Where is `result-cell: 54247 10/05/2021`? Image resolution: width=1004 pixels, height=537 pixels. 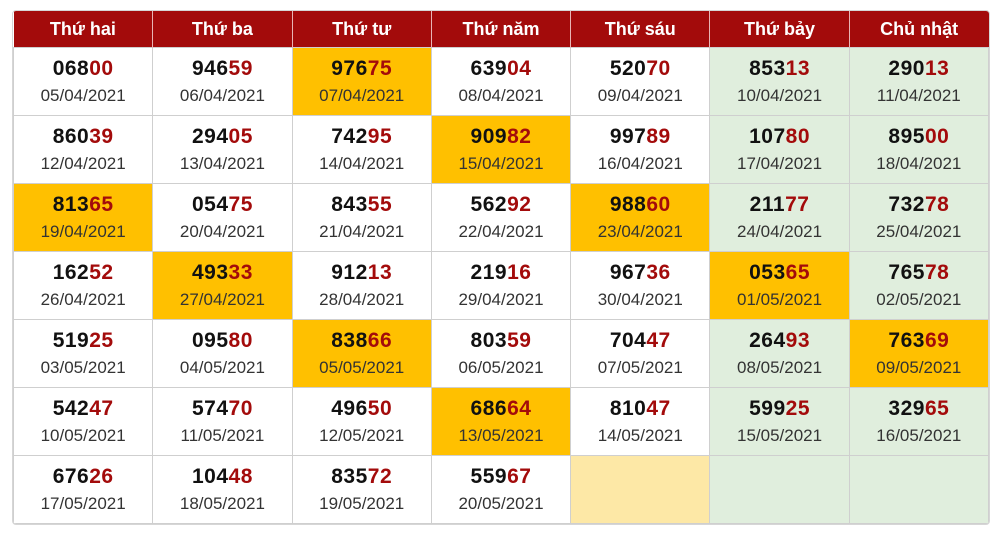
result-cell: 54247 10/05/2021 is located at coordinates (83, 421).